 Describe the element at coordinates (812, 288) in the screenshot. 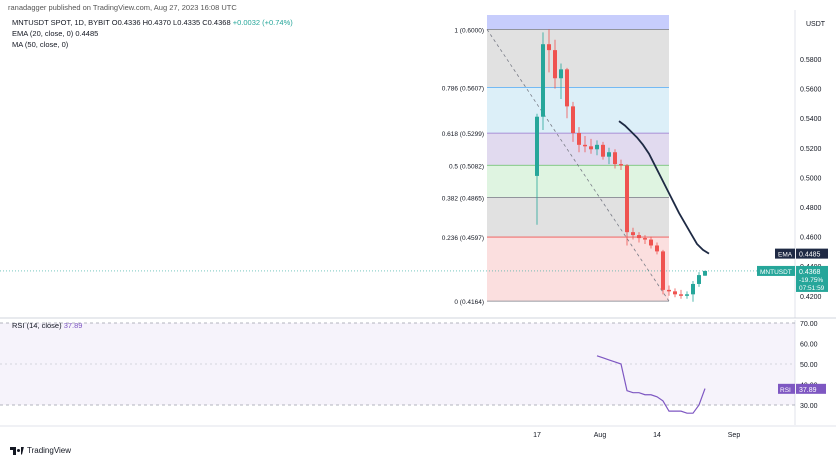

I see `price-badge-timer: 07:51:59` at that location.